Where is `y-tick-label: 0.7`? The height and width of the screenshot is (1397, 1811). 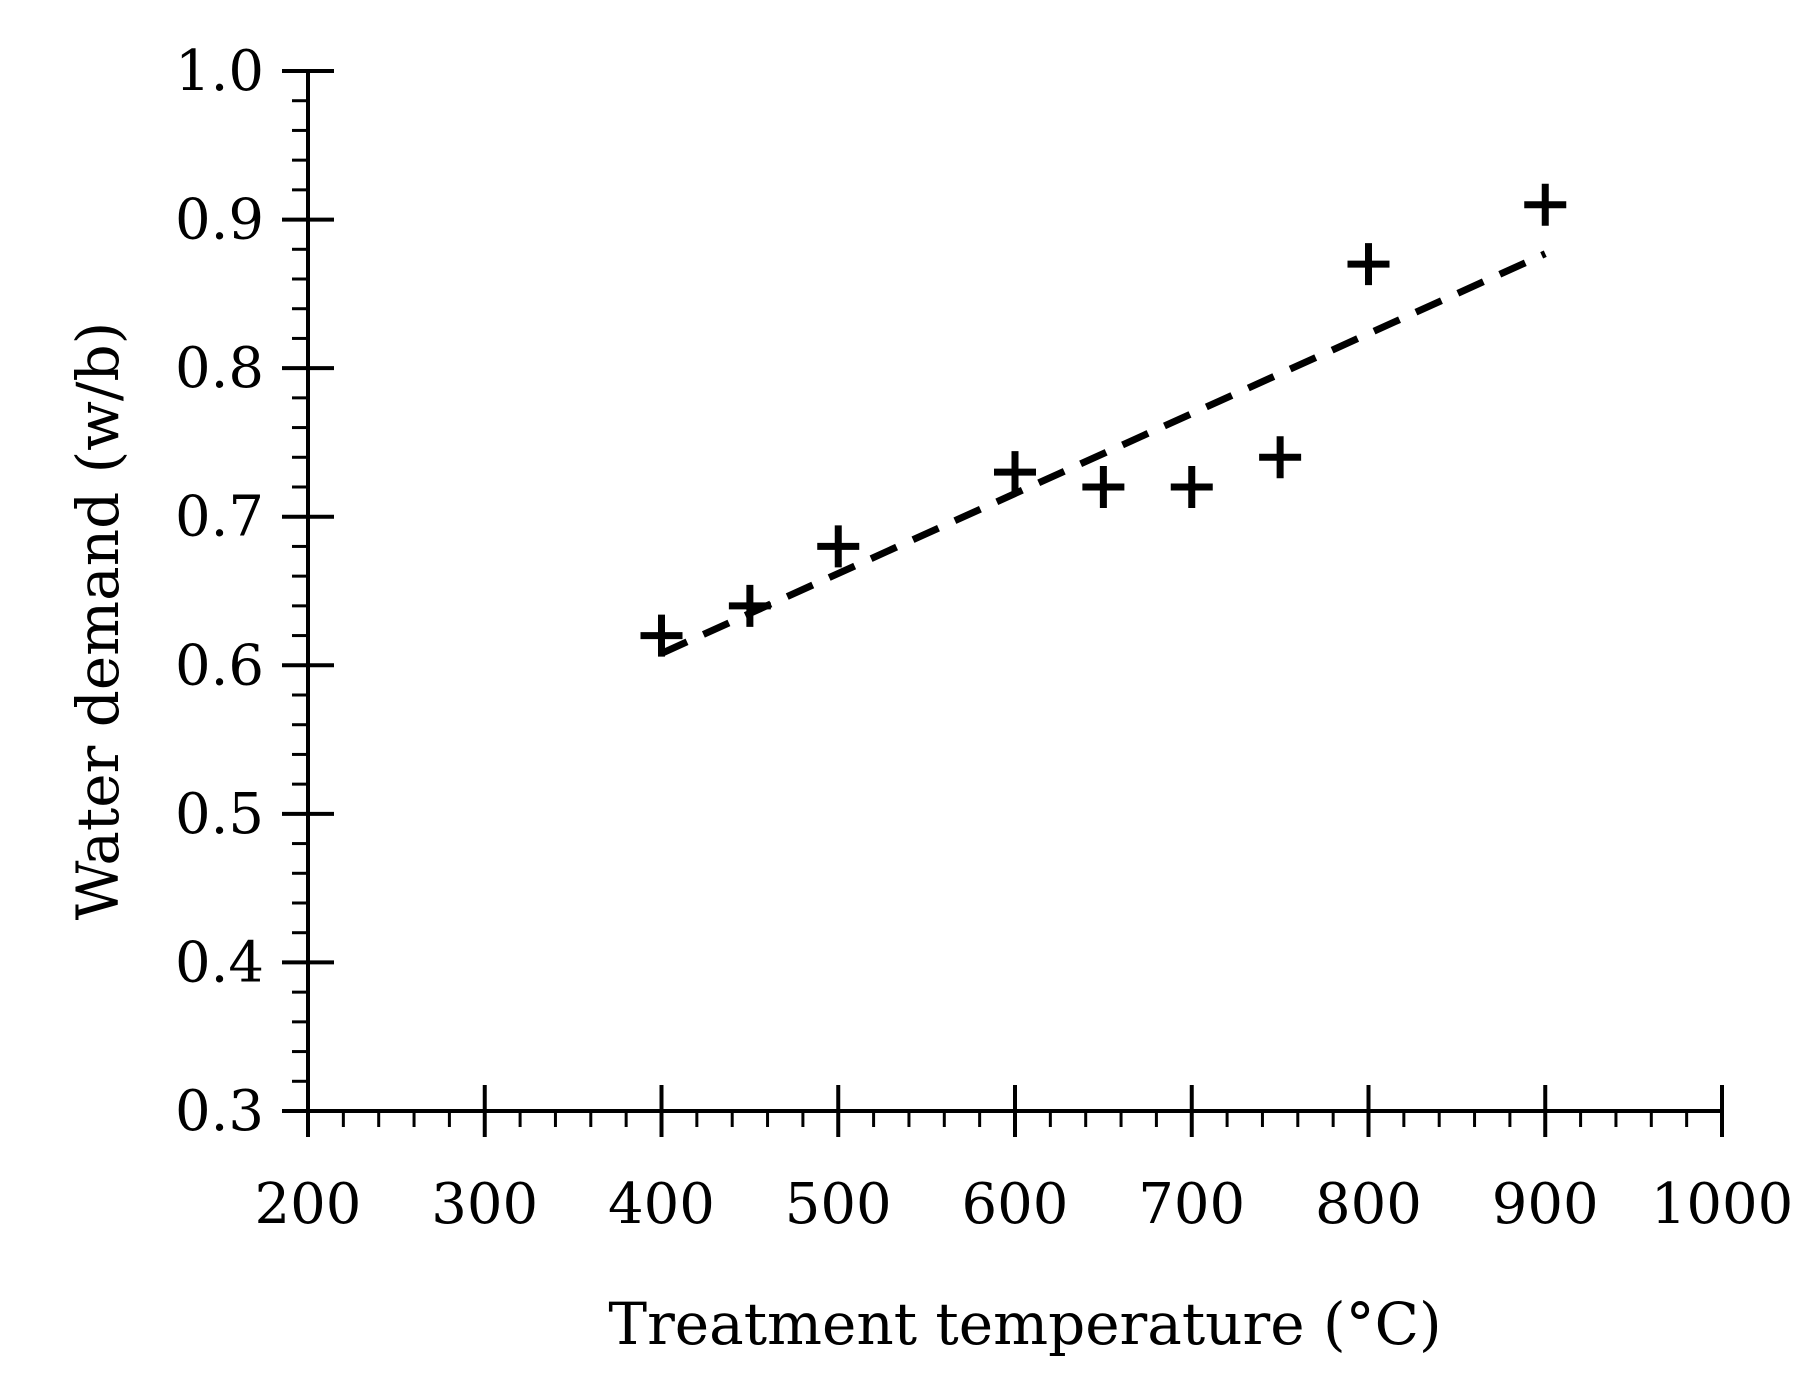
y-tick-label: 0.7 is located at coordinates (219, 517).